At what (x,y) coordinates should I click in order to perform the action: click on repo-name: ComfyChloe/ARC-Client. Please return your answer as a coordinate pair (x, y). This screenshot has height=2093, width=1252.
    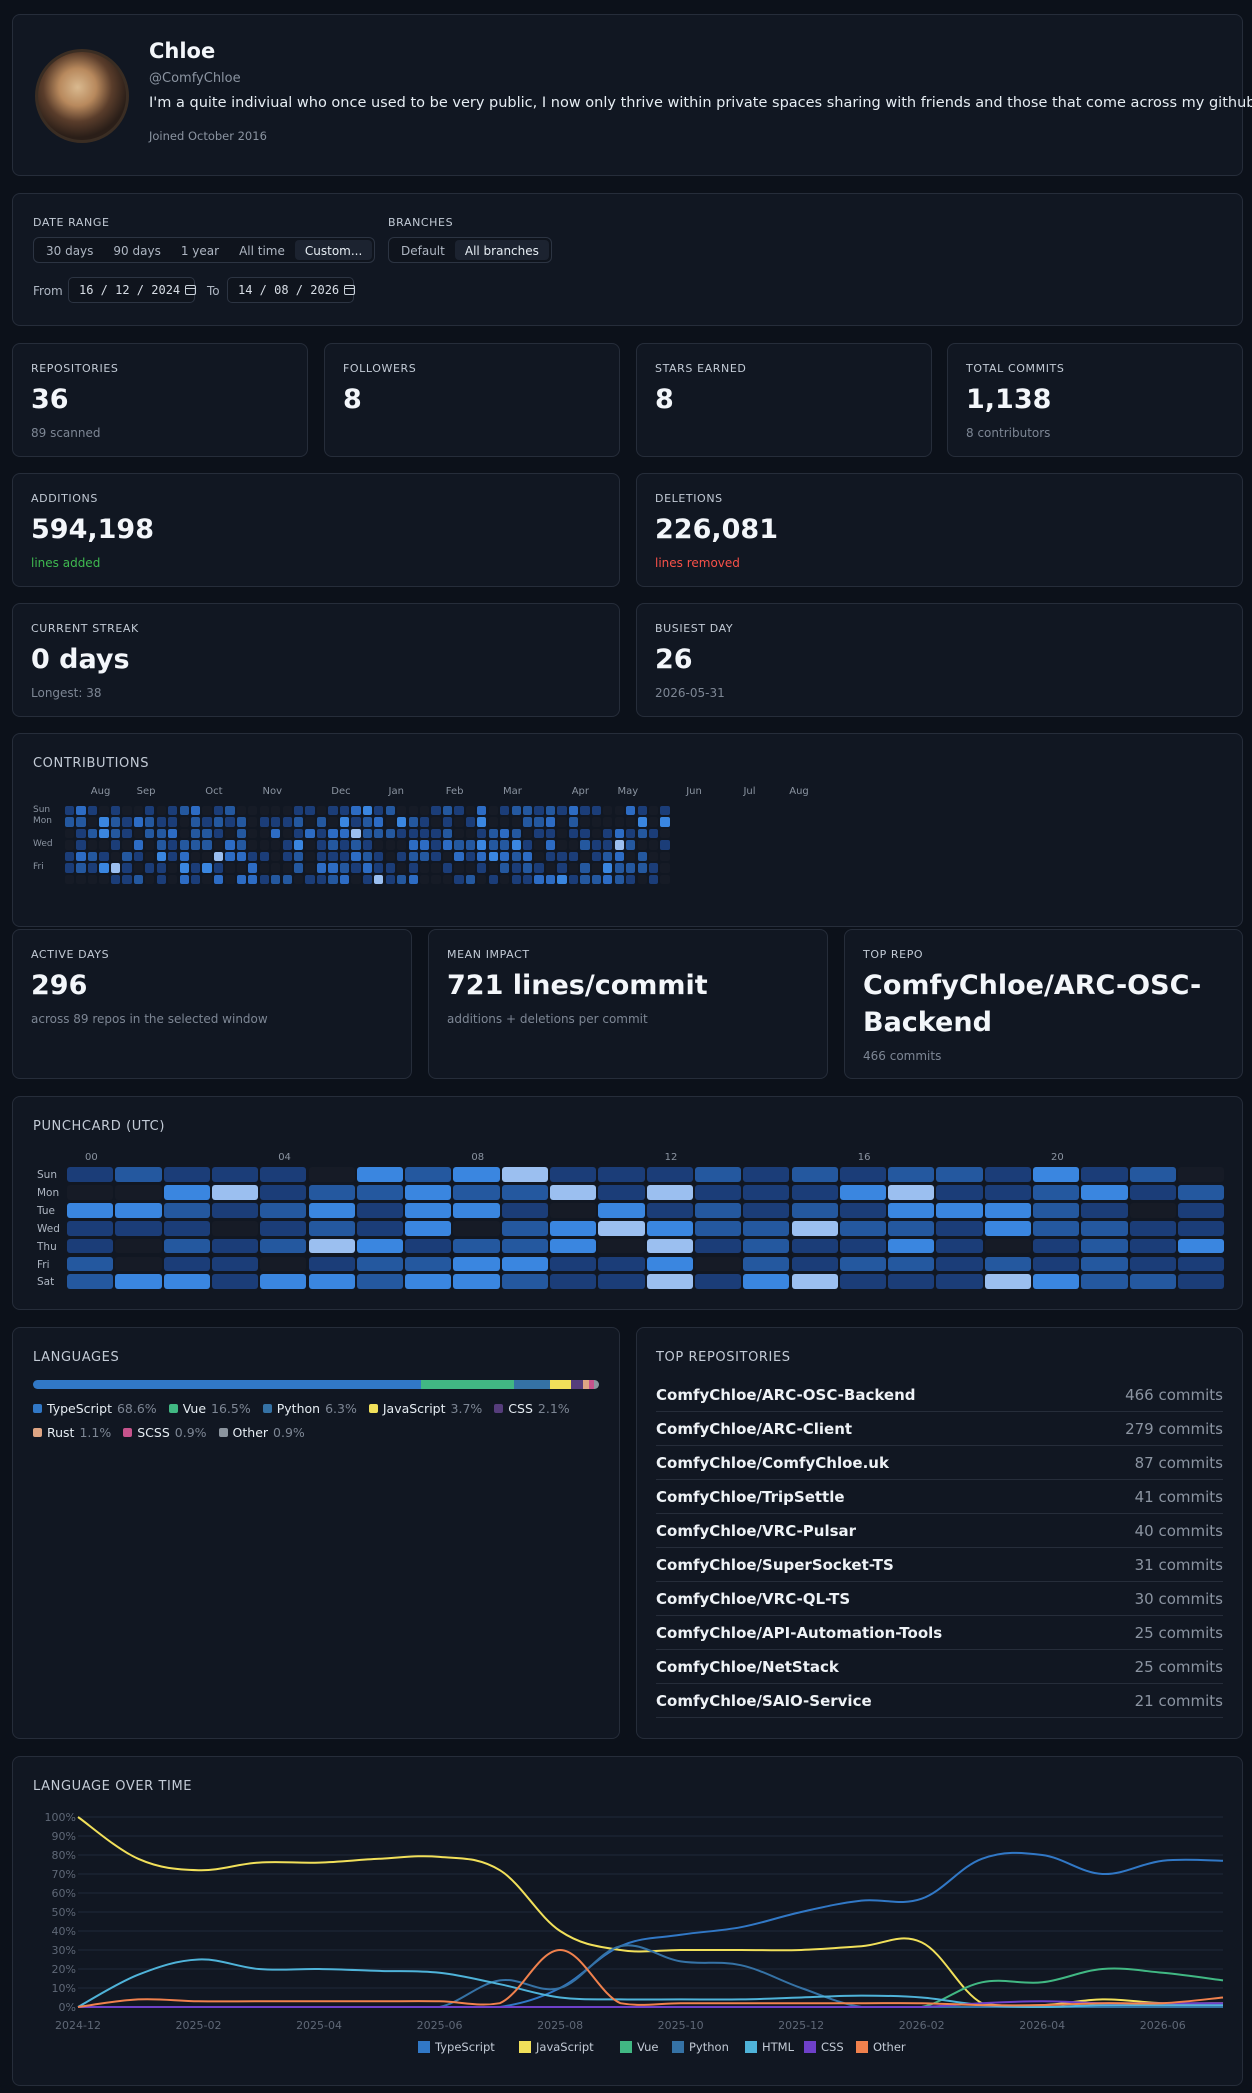
    Looking at the image, I should click on (754, 1428).